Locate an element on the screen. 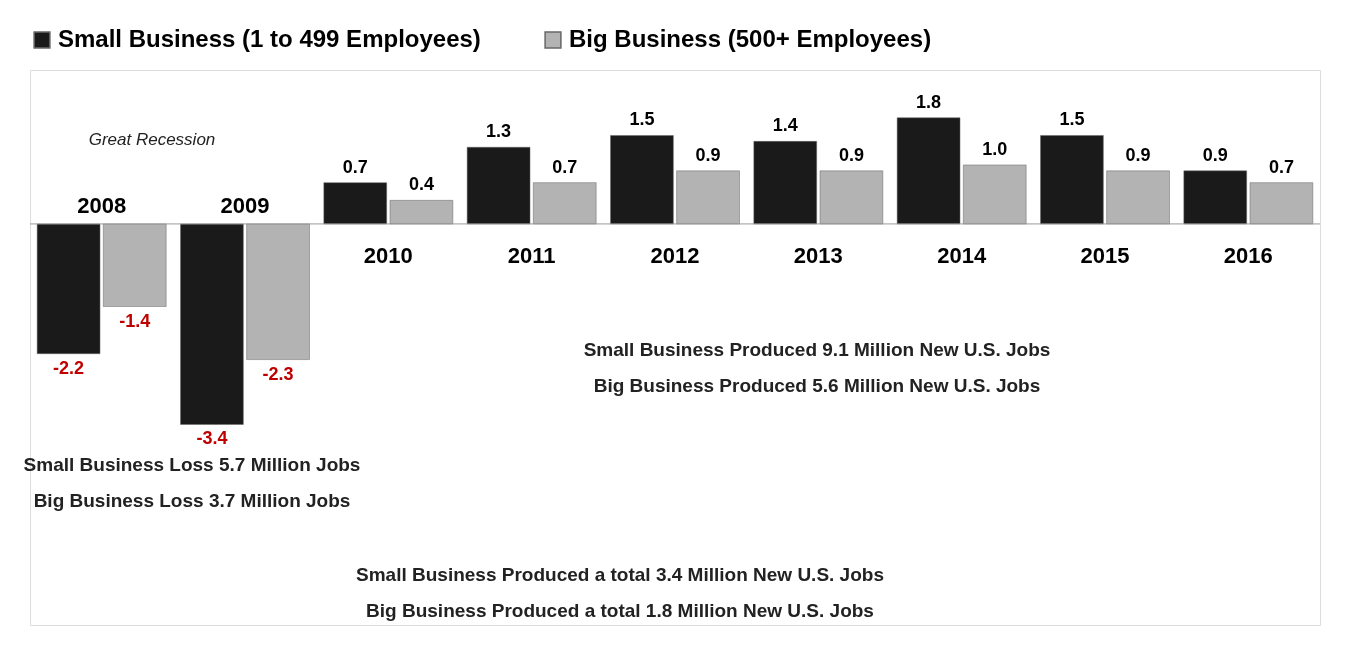 This screenshot has width=1356, height=646. x-tick-label: 2014 is located at coordinates (962, 255).